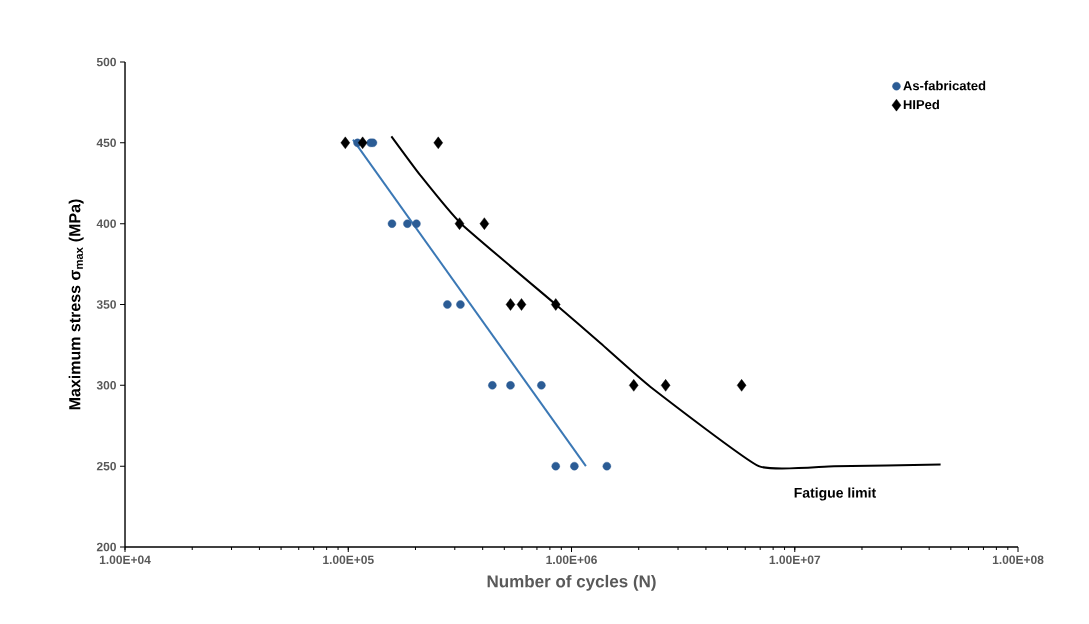 The height and width of the screenshot is (624, 1089). Describe the element at coordinates (106, 62) in the screenshot. I see `y-tick-label: 500` at that location.